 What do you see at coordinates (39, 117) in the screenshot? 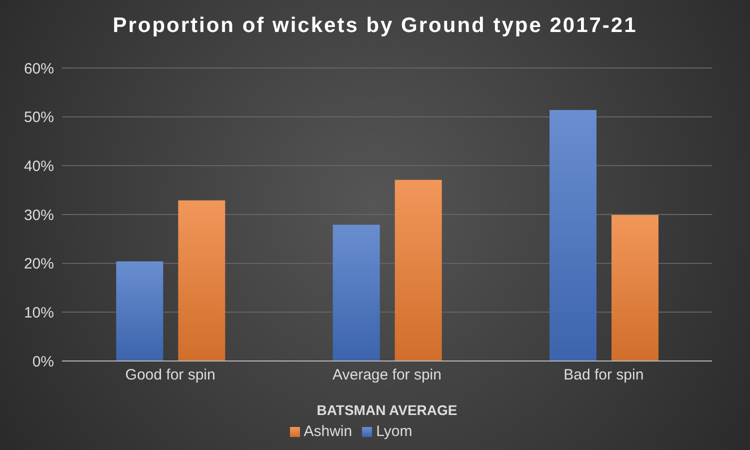
I see `y-tick-label: 50%` at bounding box center [39, 117].